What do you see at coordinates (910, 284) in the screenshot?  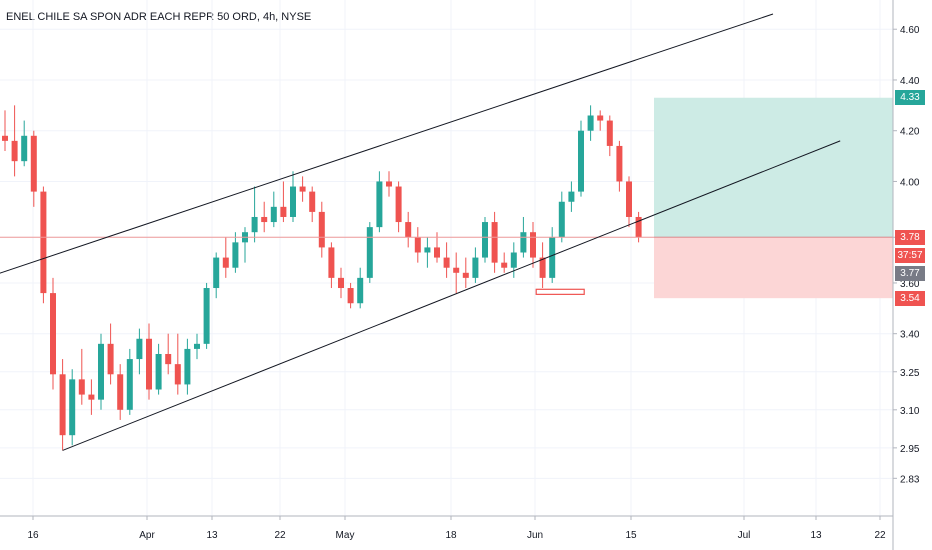 I see `y-tick-label: 3.60` at bounding box center [910, 284].